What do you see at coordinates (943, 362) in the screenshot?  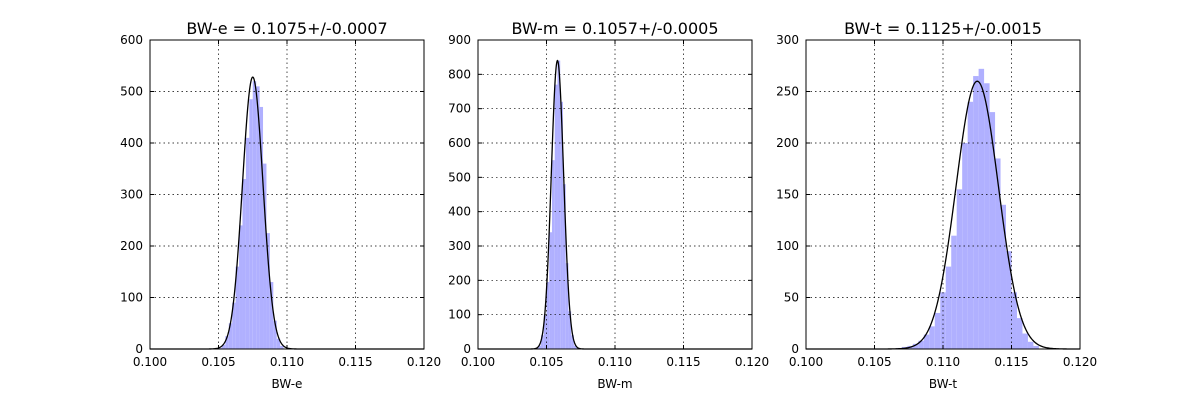 I see `x-tick-label-bw-t-2: 0.110` at bounding box center [943, 362].